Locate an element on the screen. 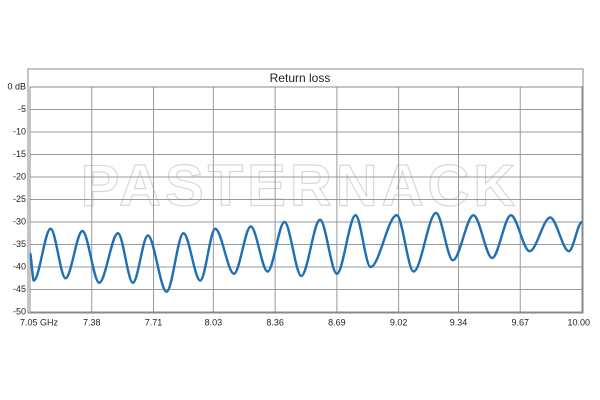 The image size is (600, 400). x-tick-label: 9.34 is located at coordinates (459, 322).